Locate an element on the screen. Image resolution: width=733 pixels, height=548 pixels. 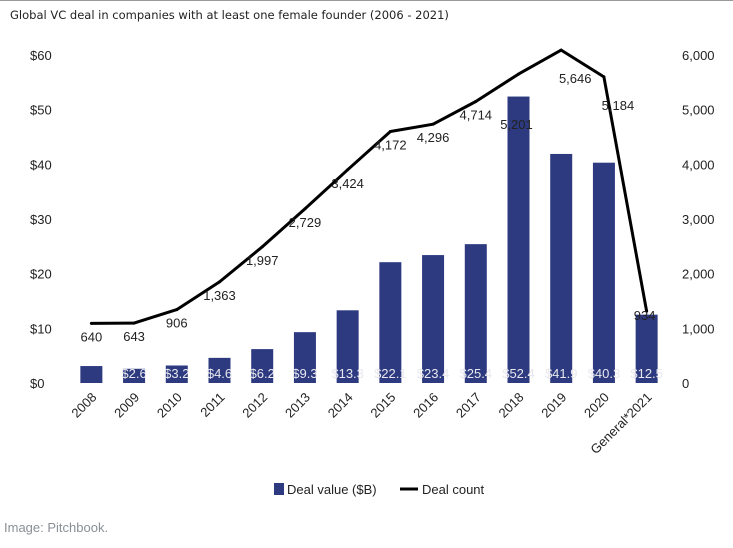
bar-value-label: $2.6 is located at coordinates (133, 373).